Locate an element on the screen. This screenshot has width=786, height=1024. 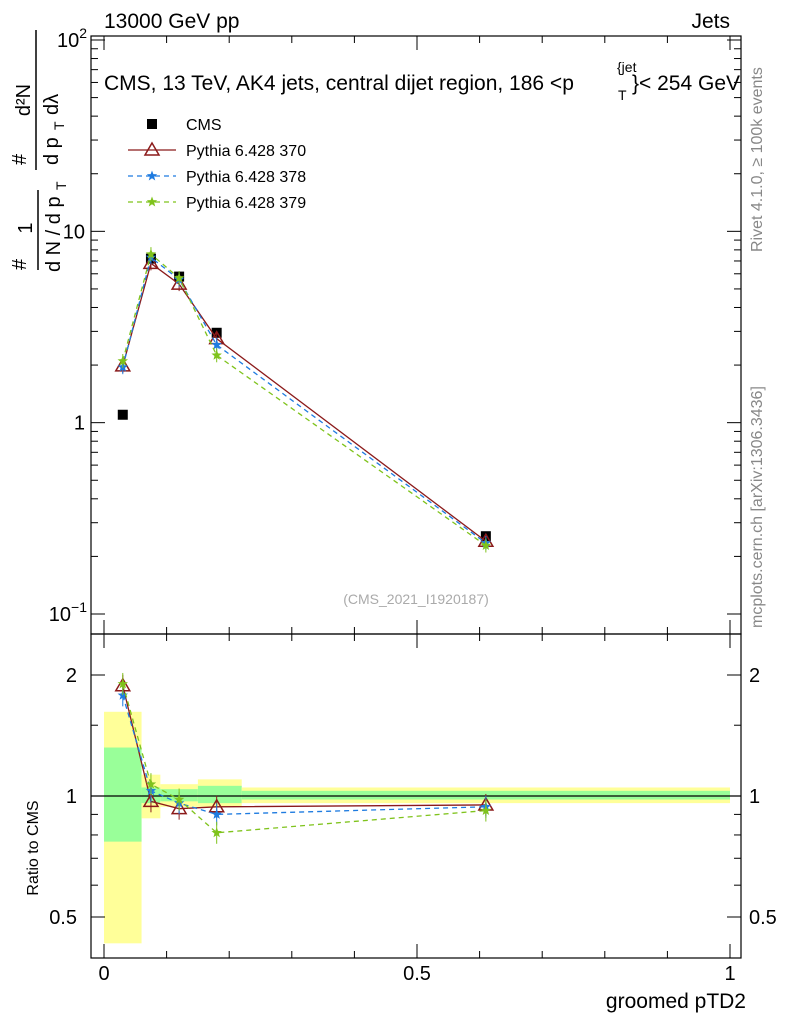
svg-text: }< 254 GeV is located at coordinates (686, 83).